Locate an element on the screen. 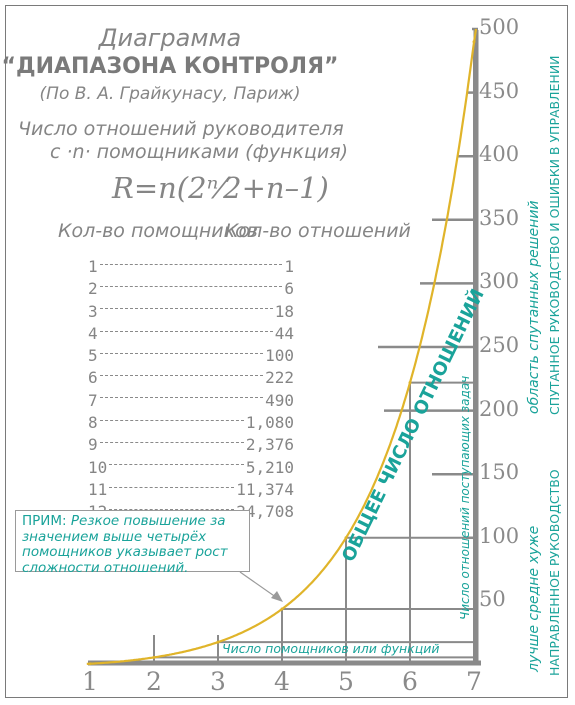 The height and width of the screenshot is (705, 575). table-row: 4 44 is located at coordinates (191, 334).